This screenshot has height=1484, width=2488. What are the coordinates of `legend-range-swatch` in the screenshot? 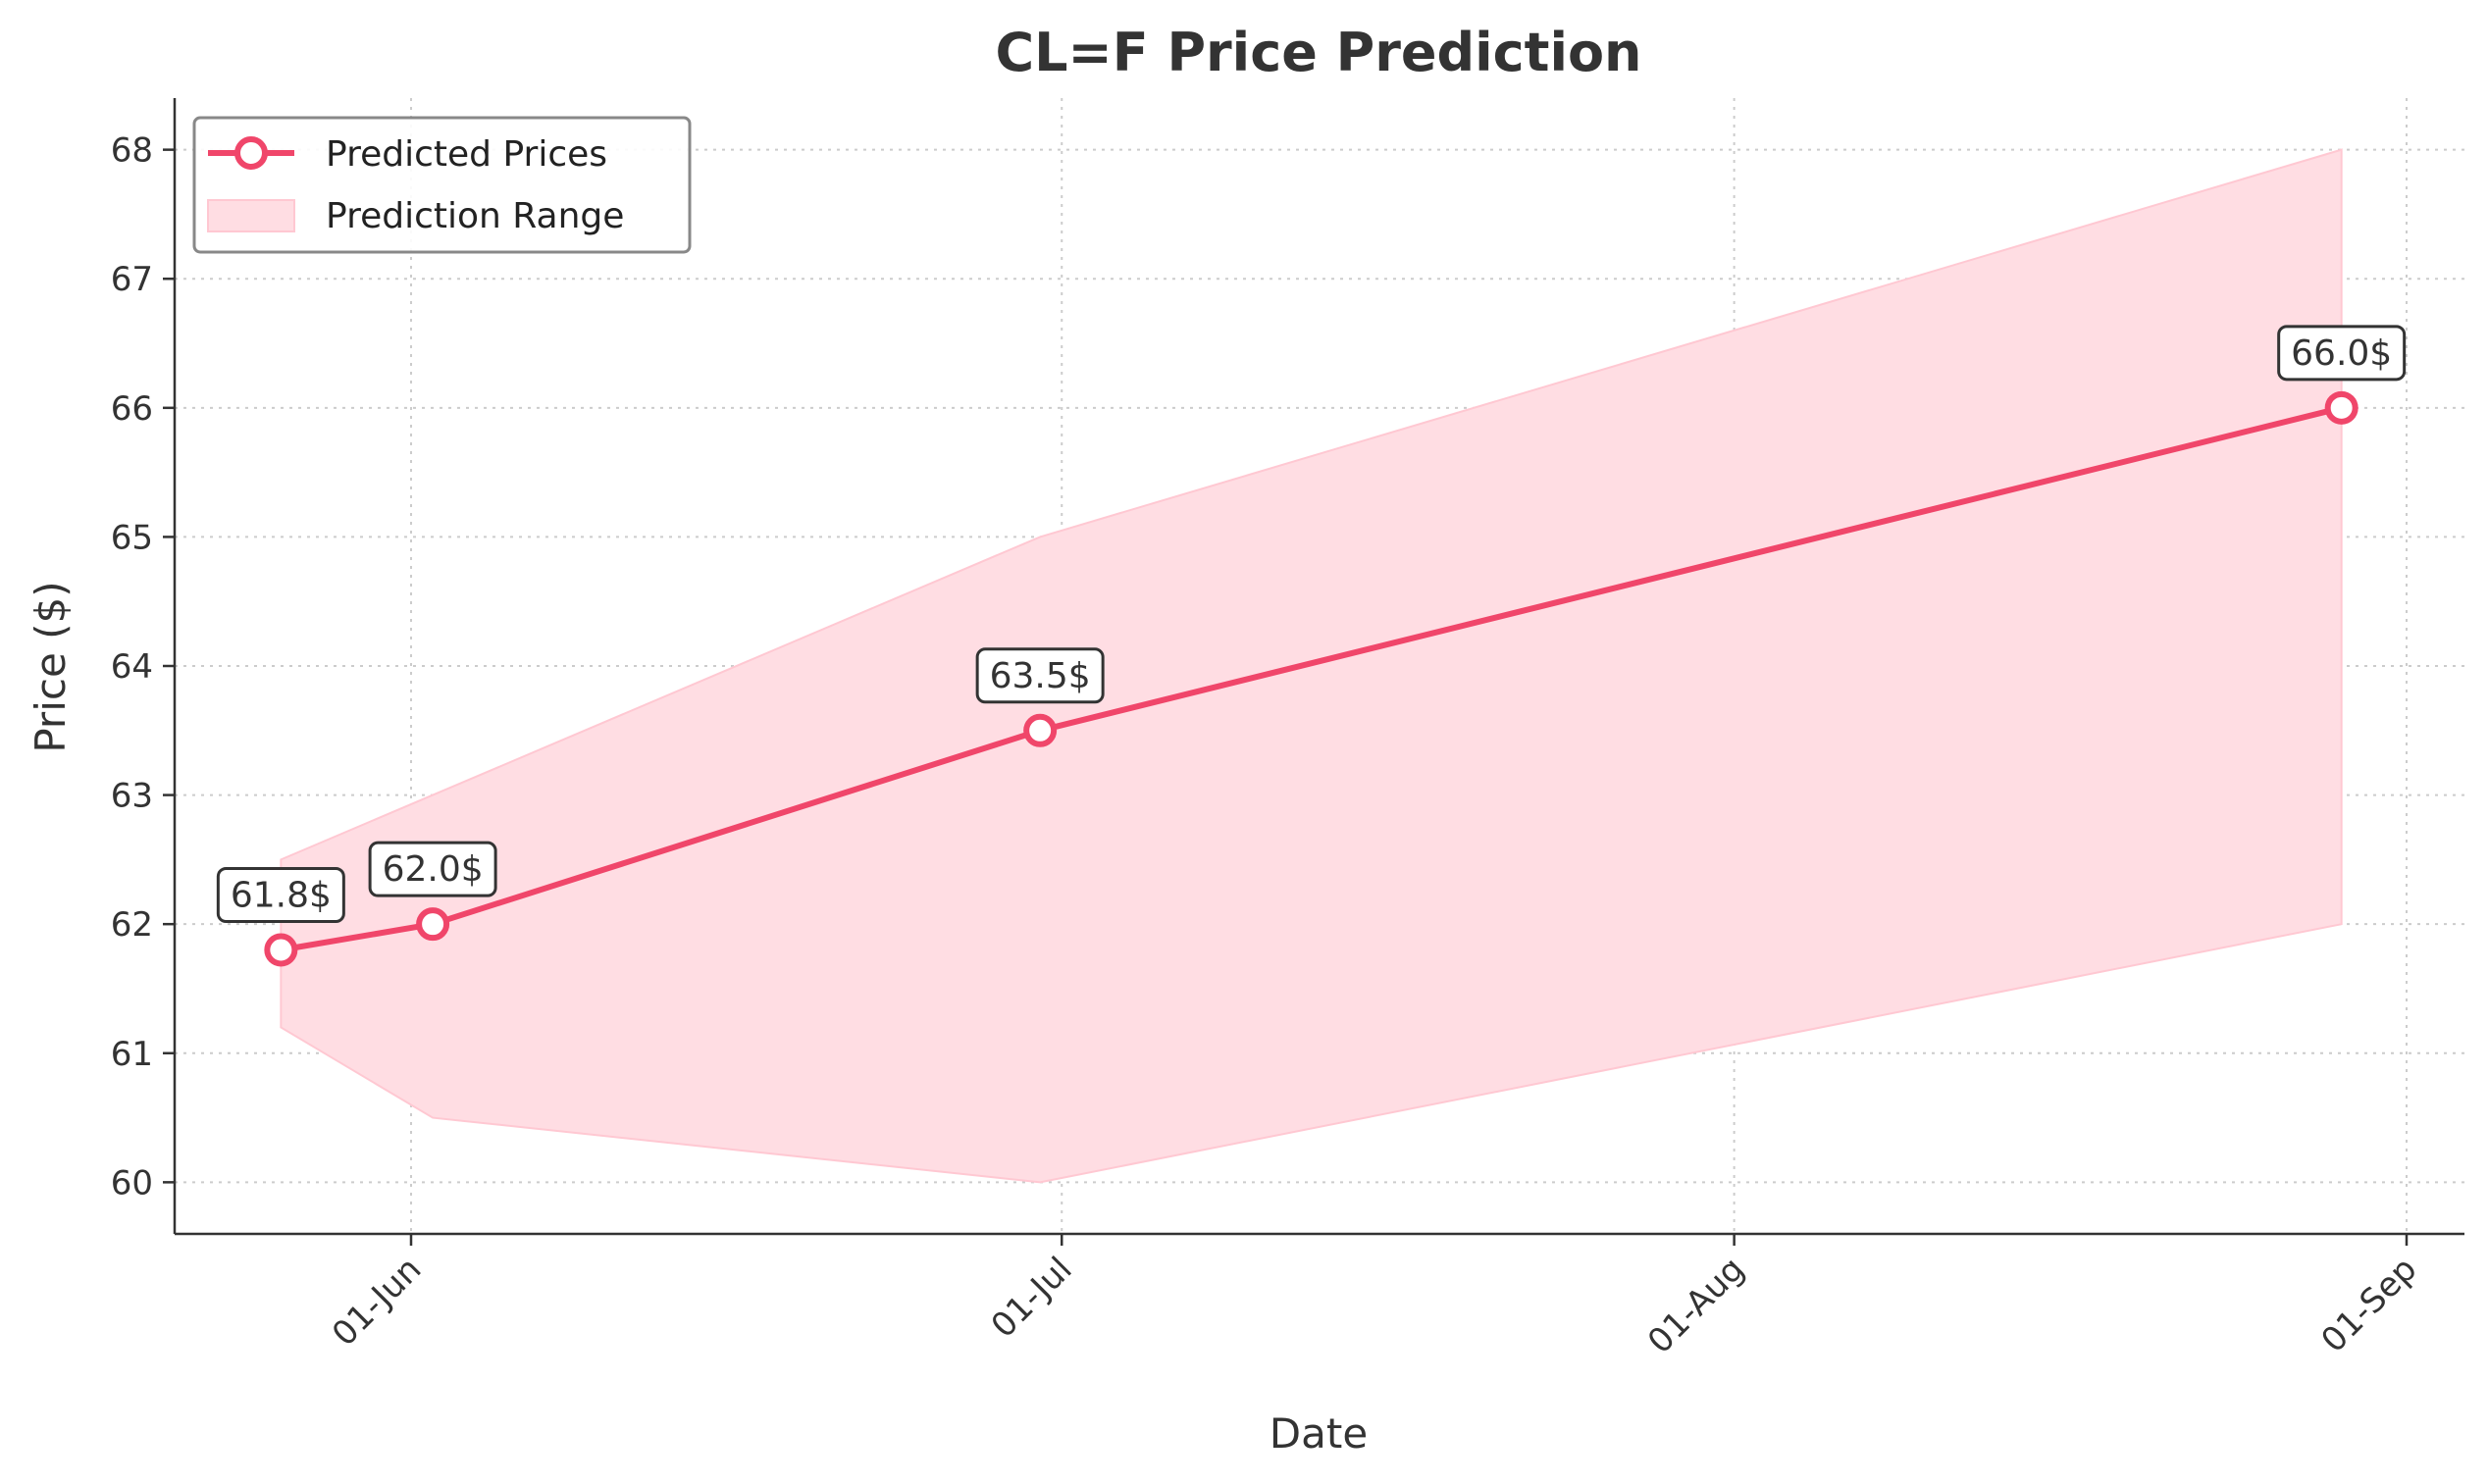 It's located at (251, 215).